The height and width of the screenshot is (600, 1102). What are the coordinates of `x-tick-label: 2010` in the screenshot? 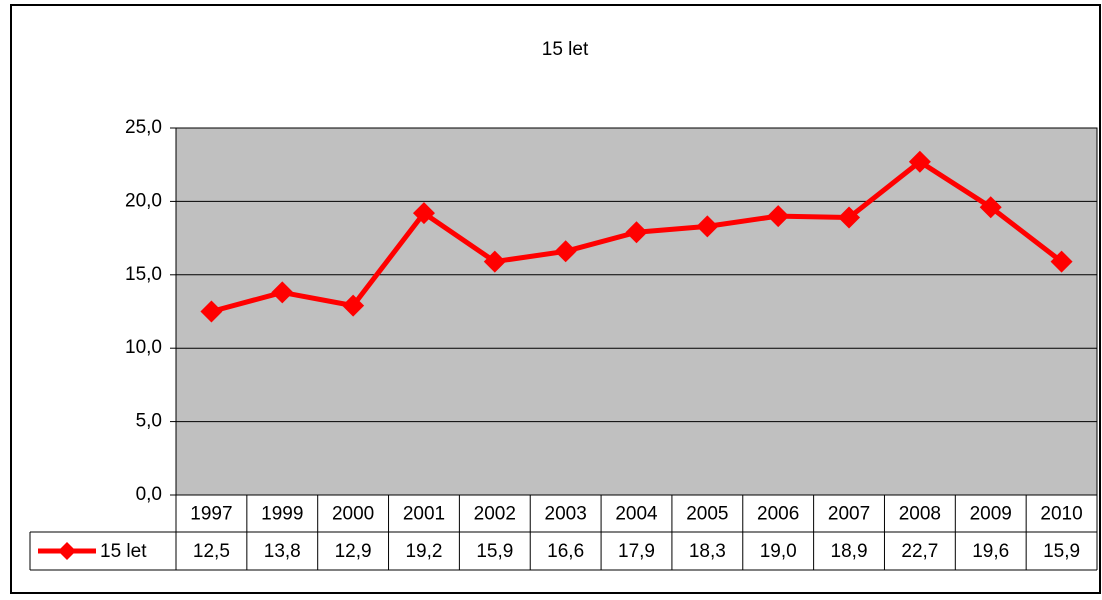 It's located at (1061, 514).